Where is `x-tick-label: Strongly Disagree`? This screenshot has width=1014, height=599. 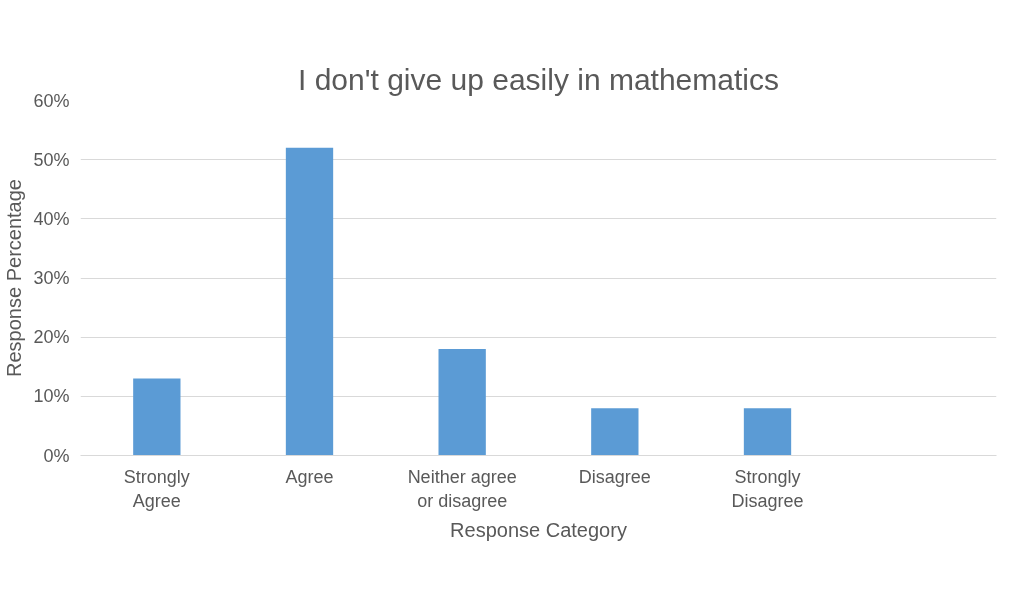 x-tick-label: Strongly Disagree is located at coordinates (767, 488).